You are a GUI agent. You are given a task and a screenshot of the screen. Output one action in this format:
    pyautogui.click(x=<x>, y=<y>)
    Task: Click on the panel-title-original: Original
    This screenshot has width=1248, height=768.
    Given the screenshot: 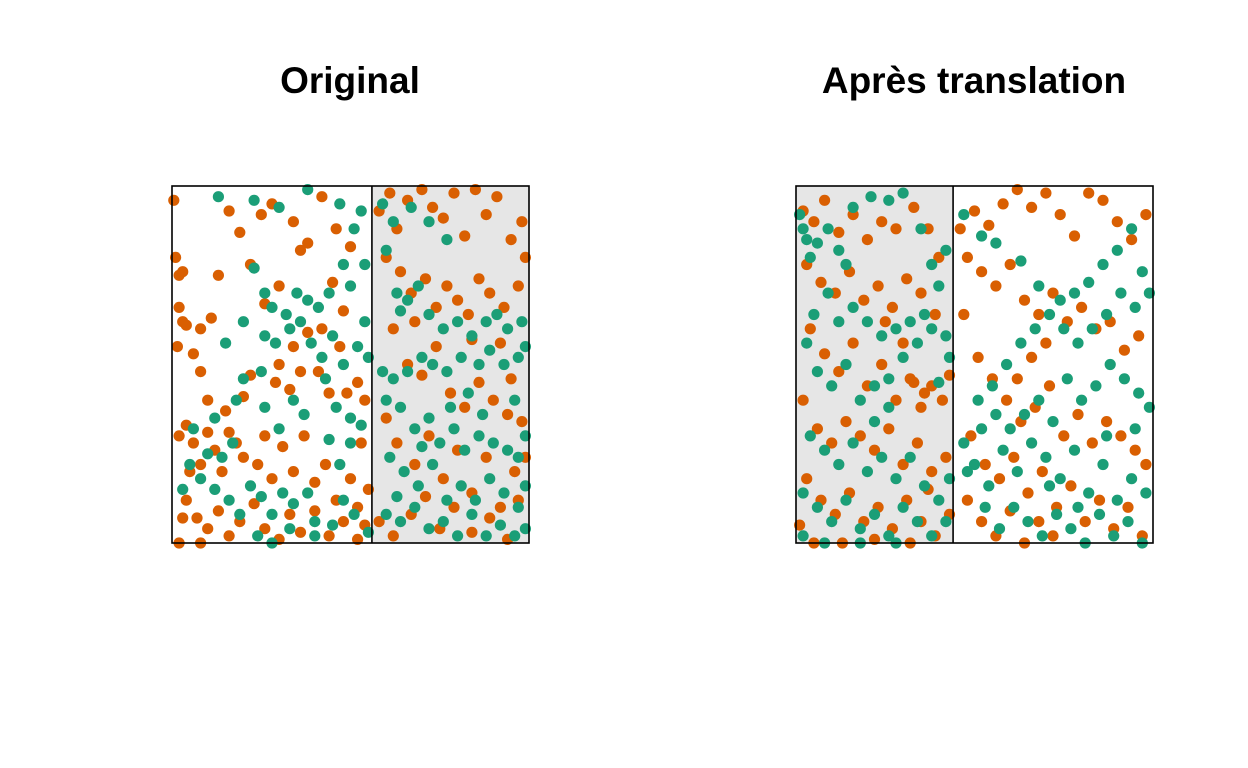 What is the action you would take?
    pyautogui.click(x=350, y=80)
    